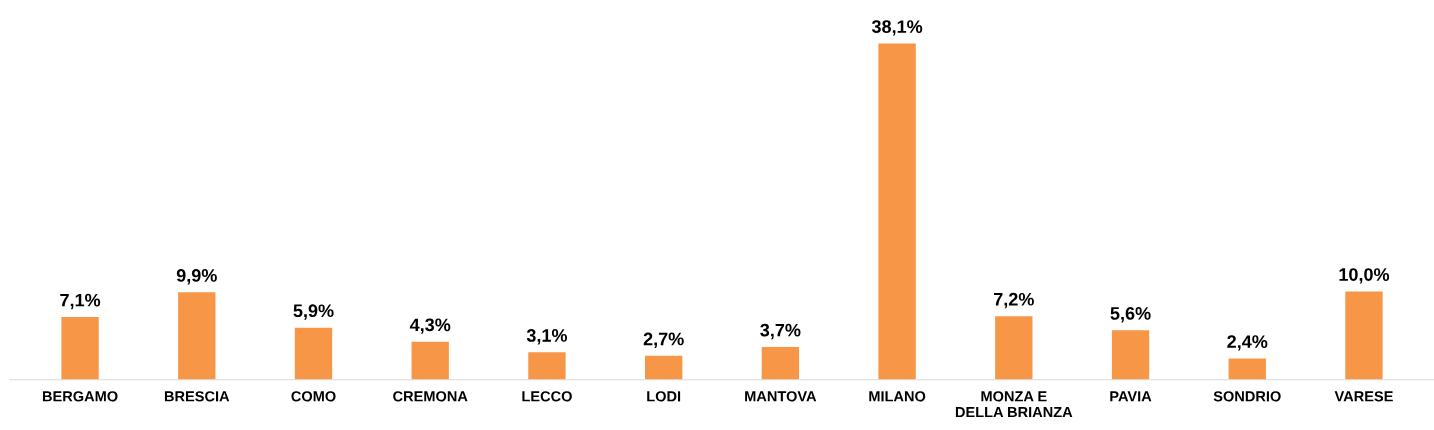  What do you see at coordinates (1247, 396) in the screenshot?
I see `x-tick-label: SONDRIO` at bounding box center [1247, 396].